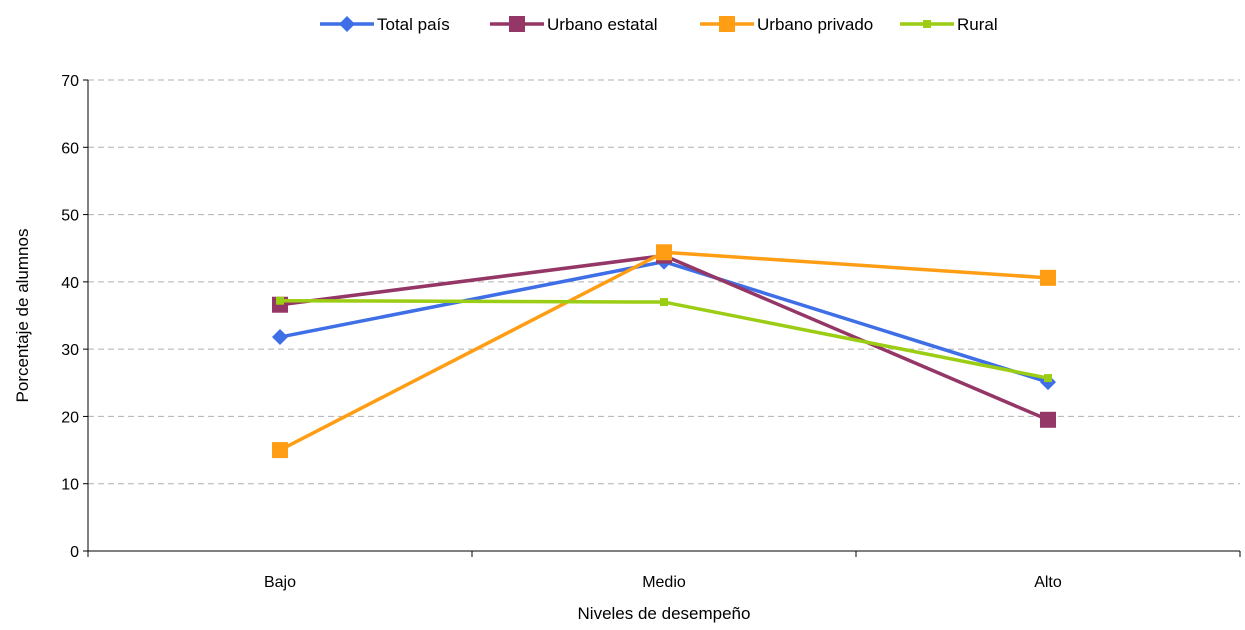 This screenshot has height=630, width=1245. What do you see at coordinates (70, 350) in the screenshot?
I see `y-tick-label: 30` at bounding box center [70, 350].